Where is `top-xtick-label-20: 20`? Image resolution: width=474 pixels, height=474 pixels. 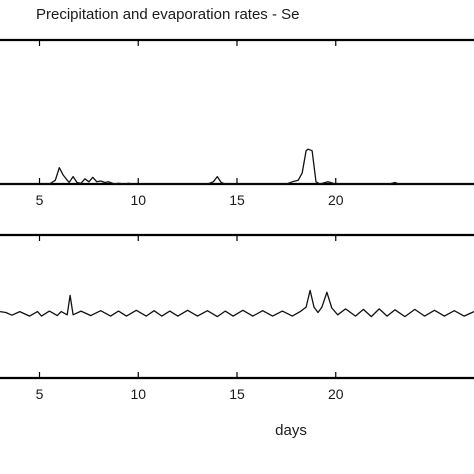 top-xtick-label-20: 20 is located at coordinates (336, 200).